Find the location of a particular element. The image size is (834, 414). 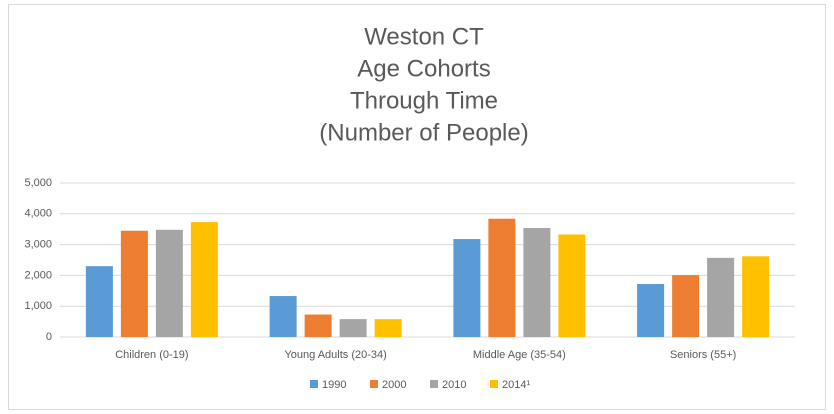

y-tick-label: 0 is located at coordinates (49, 337).